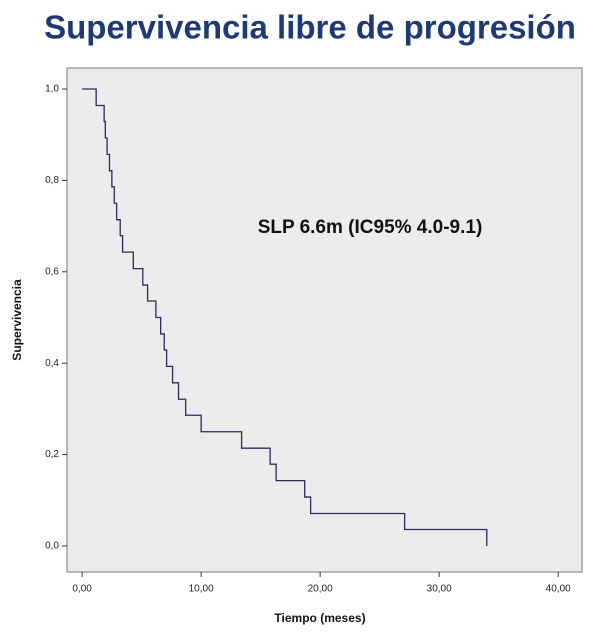 This screenshot has height=637, width=600. Describe the element at coordinates (320, 589) in the screenshot. I see `x-tick-label: 20,00` at that location.